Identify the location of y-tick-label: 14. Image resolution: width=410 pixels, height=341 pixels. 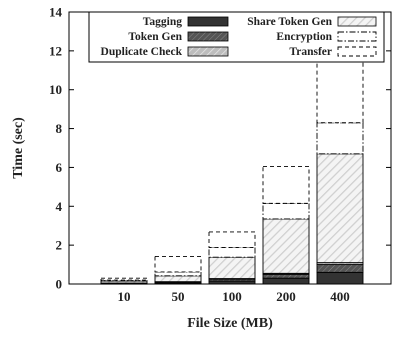
(56, 12).